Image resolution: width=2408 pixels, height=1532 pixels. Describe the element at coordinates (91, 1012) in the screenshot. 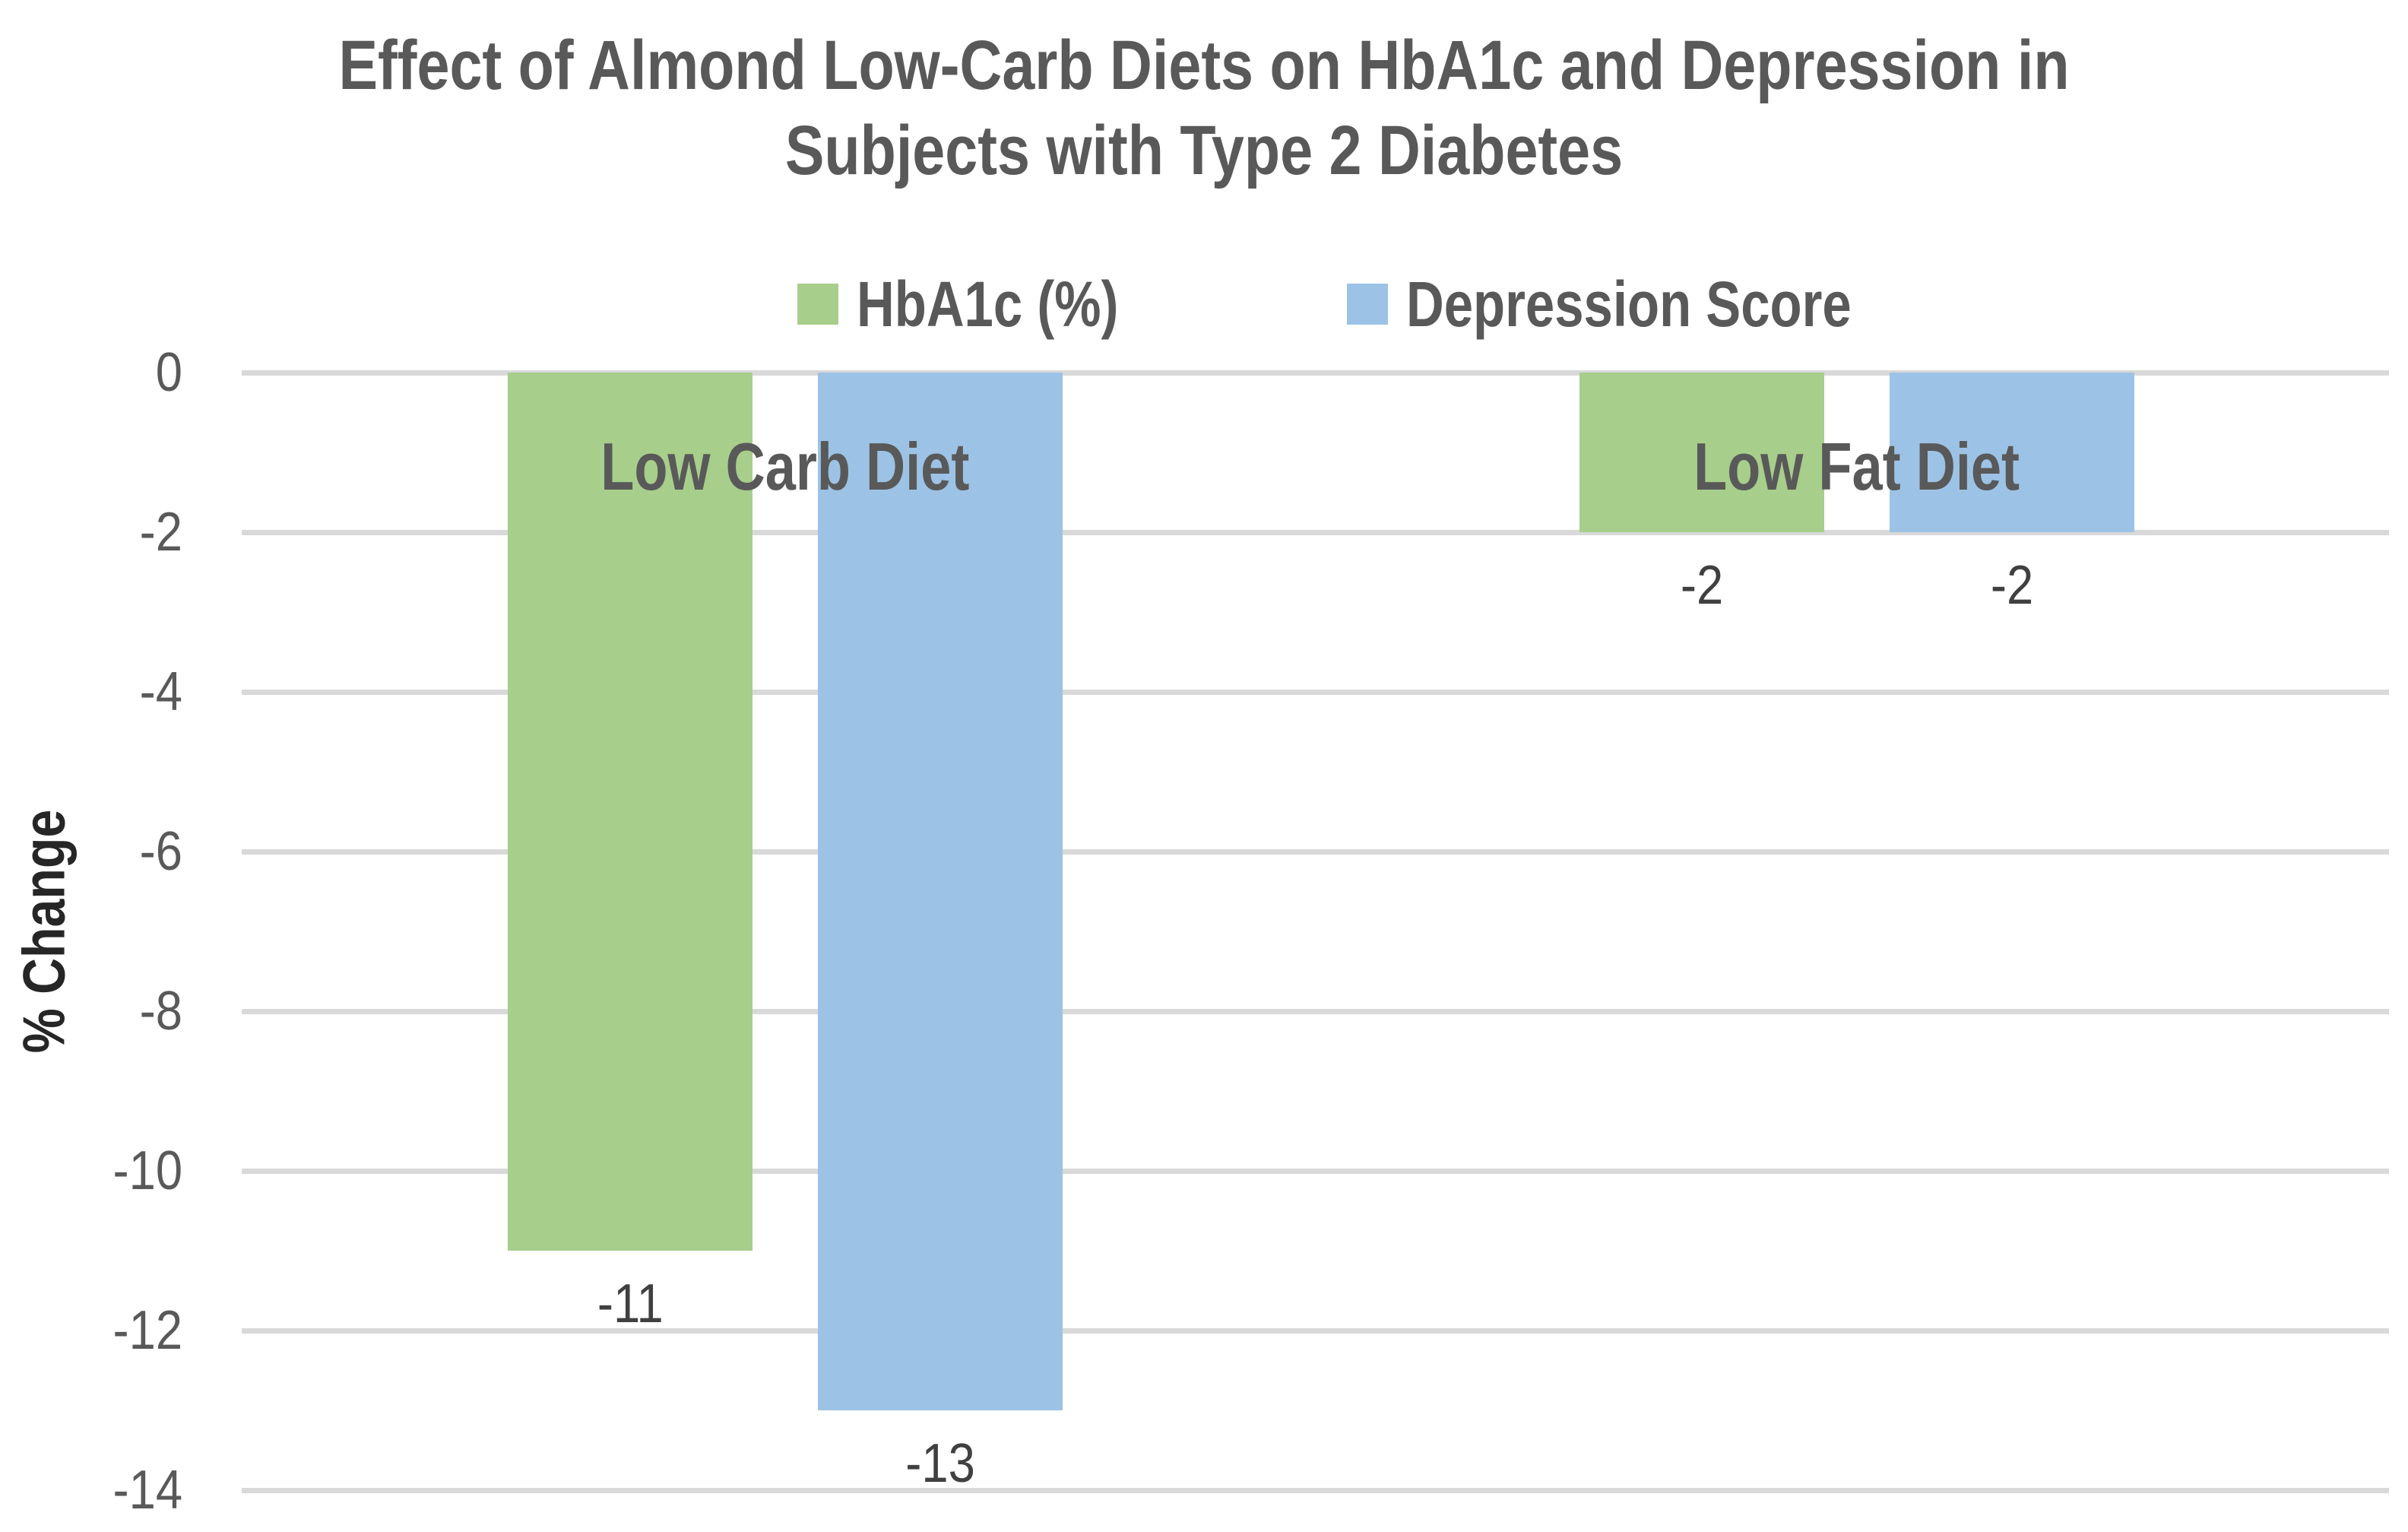

I see `y-tick-label--8: -8` at that location.